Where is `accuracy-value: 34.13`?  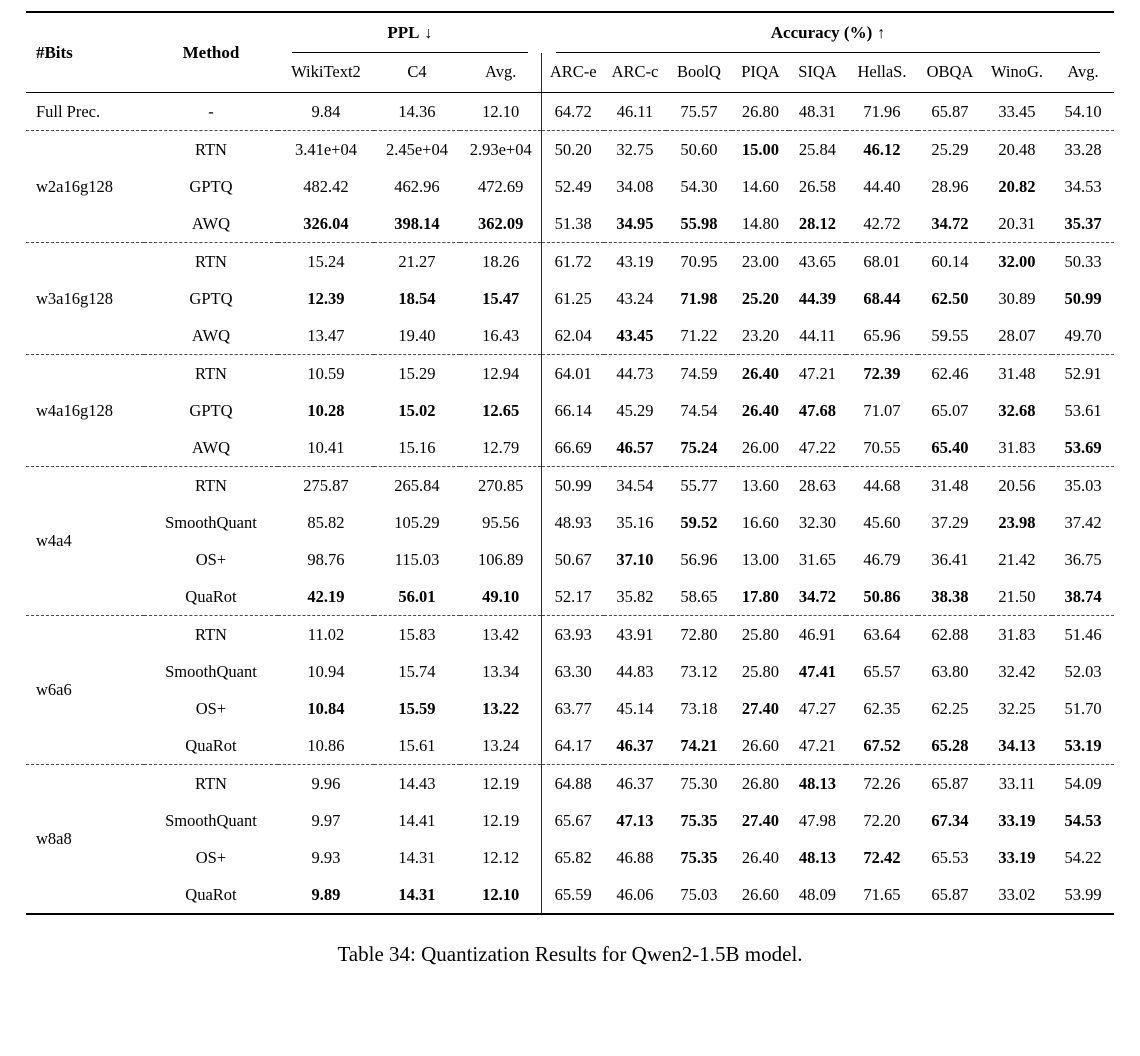 accuracy-value: 34.13 is located at coordinates (1017, 745).